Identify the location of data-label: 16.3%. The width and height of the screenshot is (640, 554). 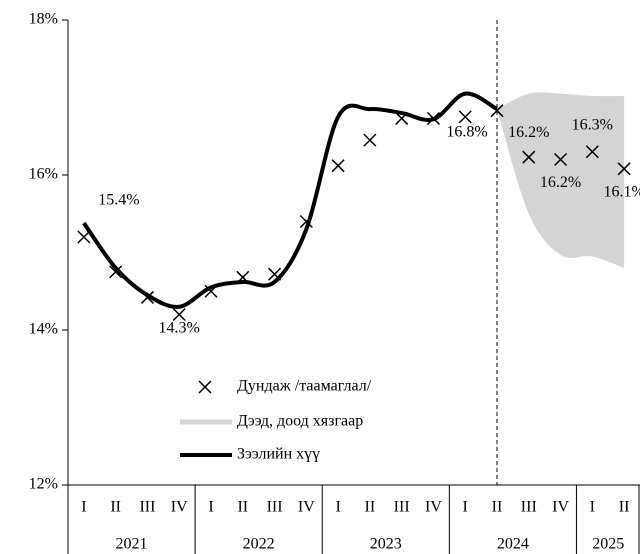
(592, 124).